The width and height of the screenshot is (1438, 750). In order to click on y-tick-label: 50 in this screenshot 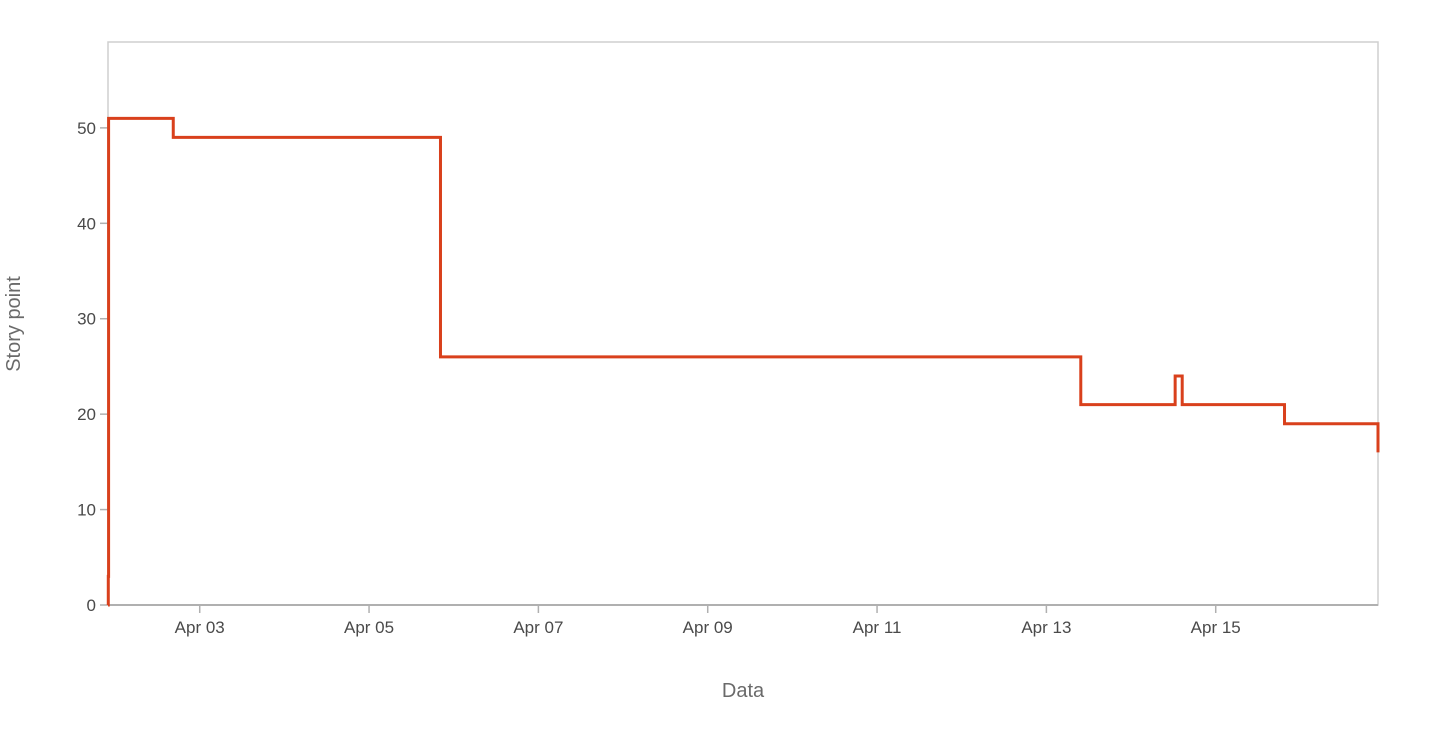, I will do `click(86, 128)`.